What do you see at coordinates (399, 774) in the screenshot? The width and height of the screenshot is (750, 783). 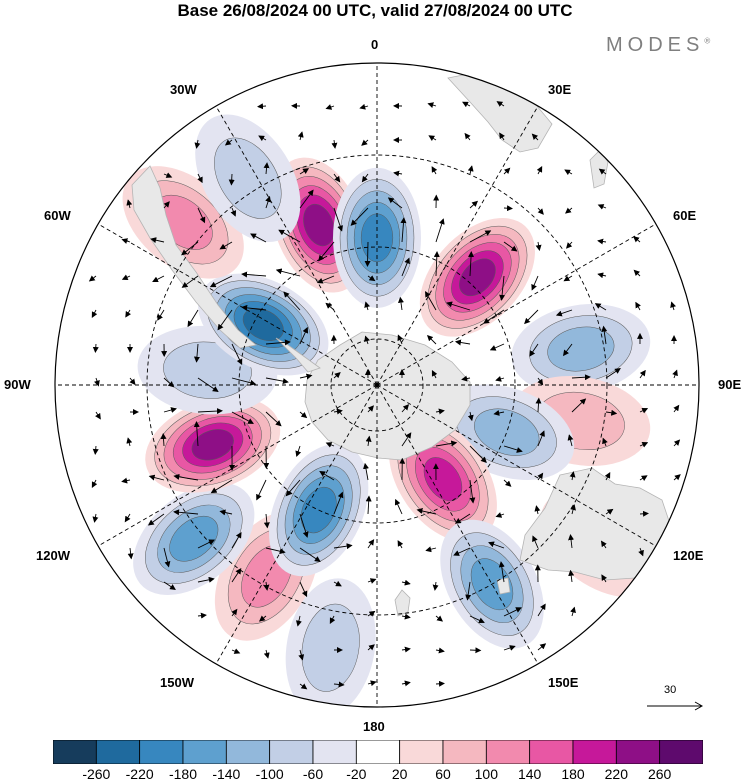 I see `colorbar-tick: 20` at bounding box center [399, 774].